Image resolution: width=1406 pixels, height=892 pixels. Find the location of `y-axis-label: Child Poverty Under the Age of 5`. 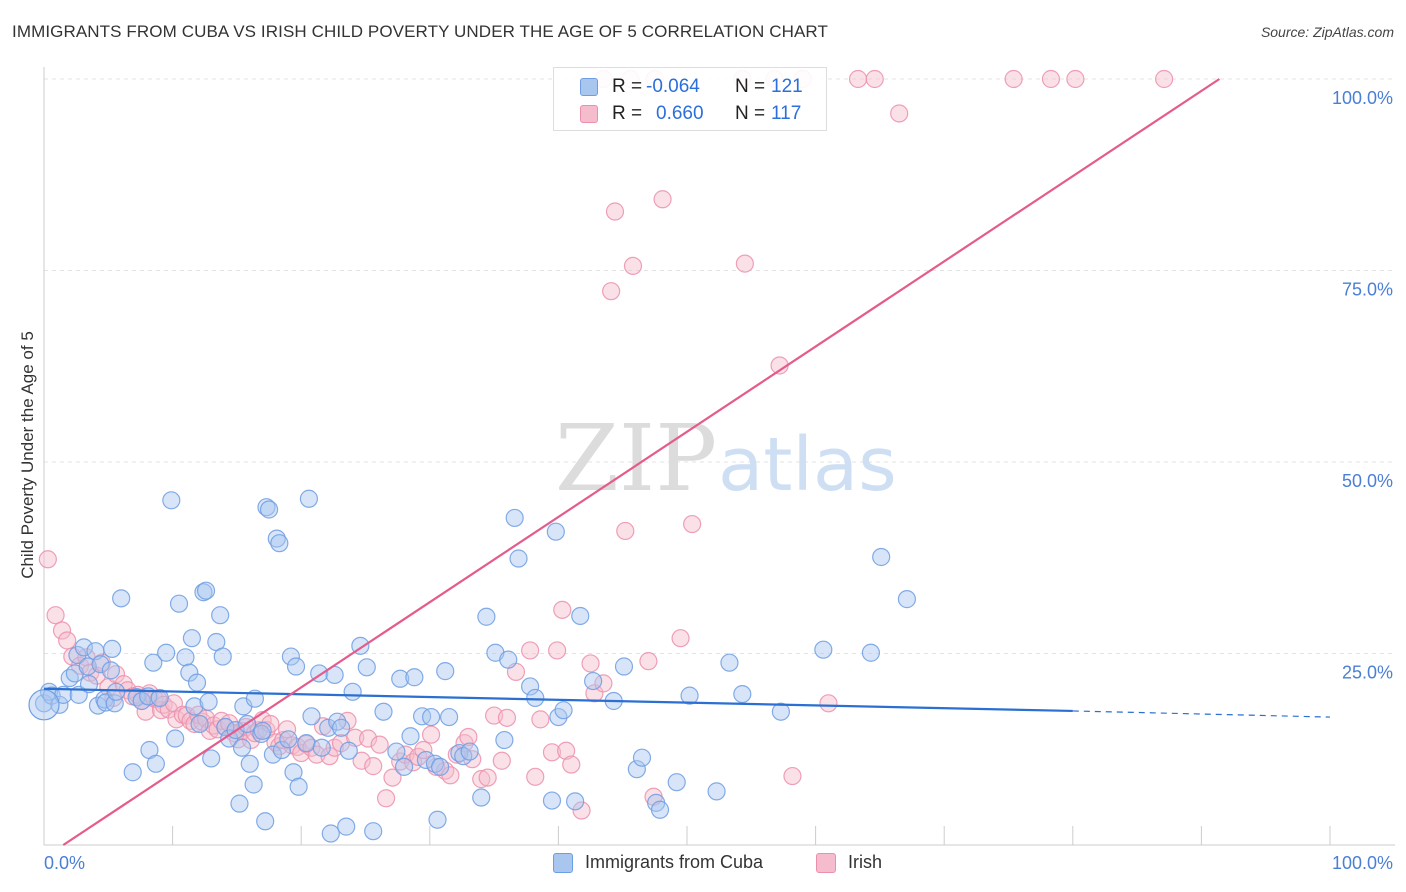

y-axis-label: Child Poverty Under the Age of 5 is located at coordinates (27, 455).